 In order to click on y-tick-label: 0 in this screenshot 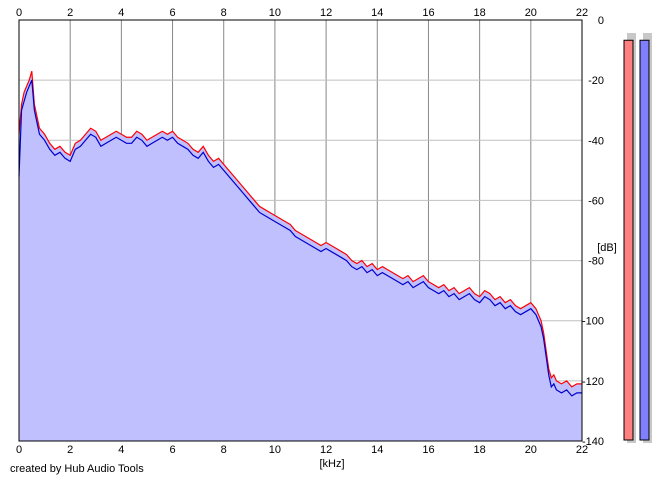, I will do `click(601, 21)`.